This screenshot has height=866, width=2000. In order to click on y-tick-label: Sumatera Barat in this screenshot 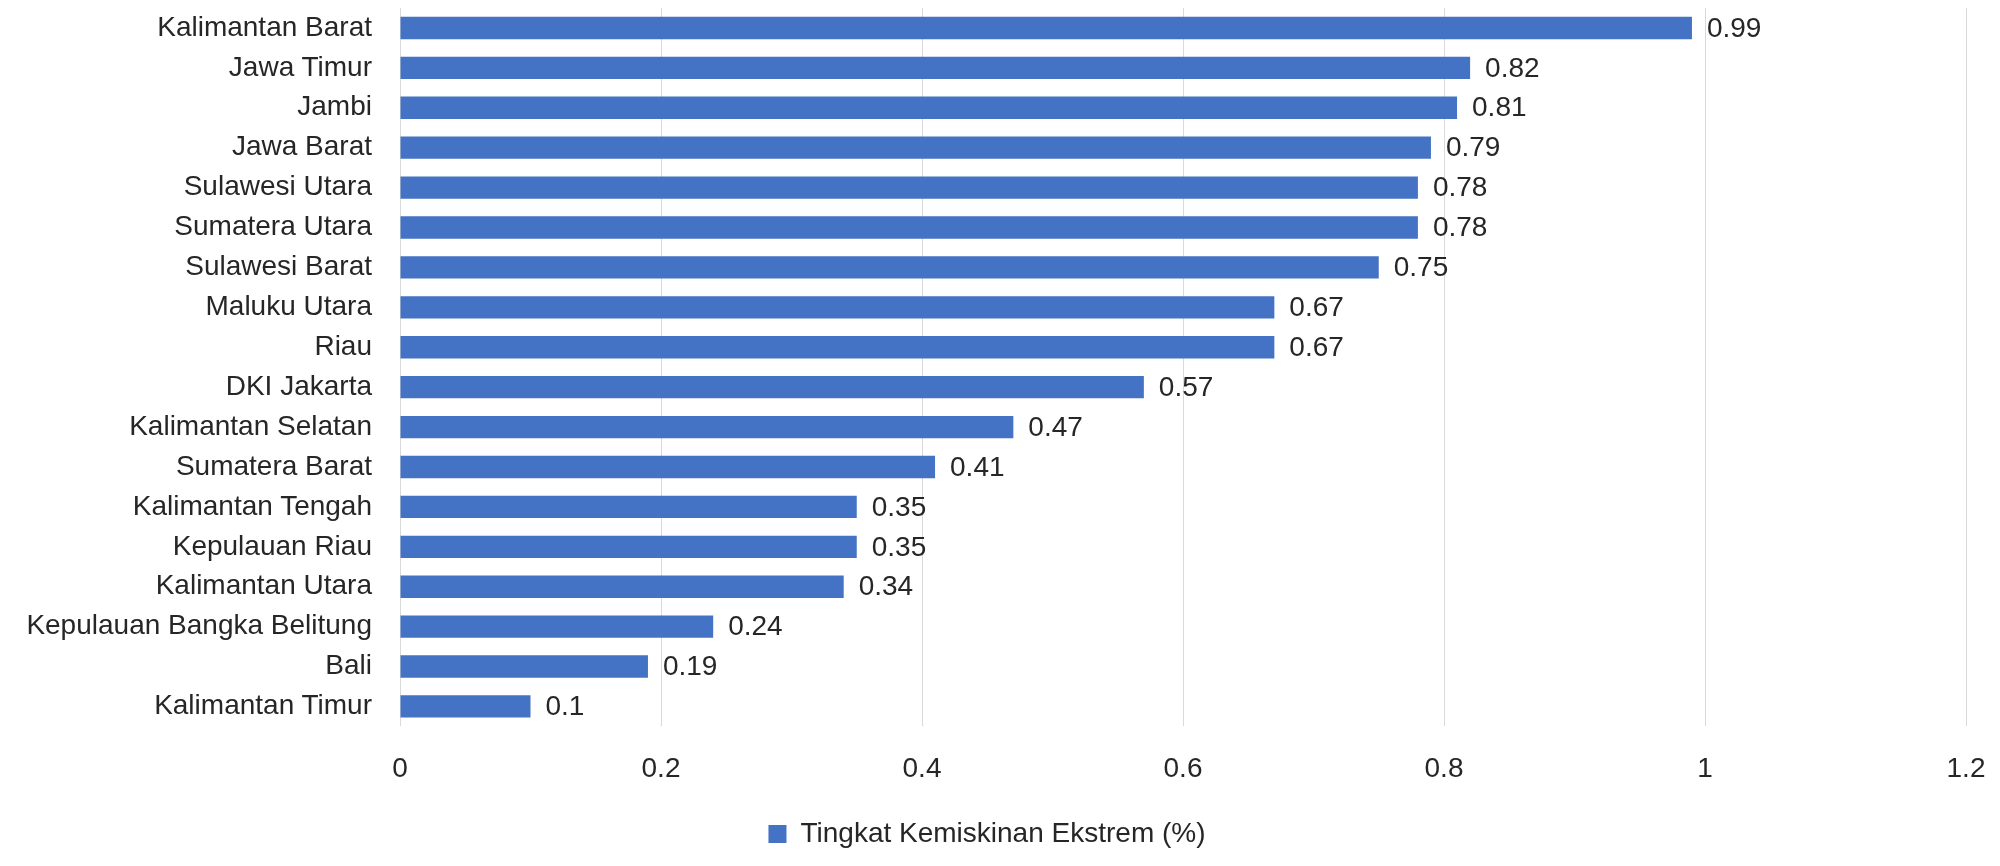, I will do `click(274, 465)`.